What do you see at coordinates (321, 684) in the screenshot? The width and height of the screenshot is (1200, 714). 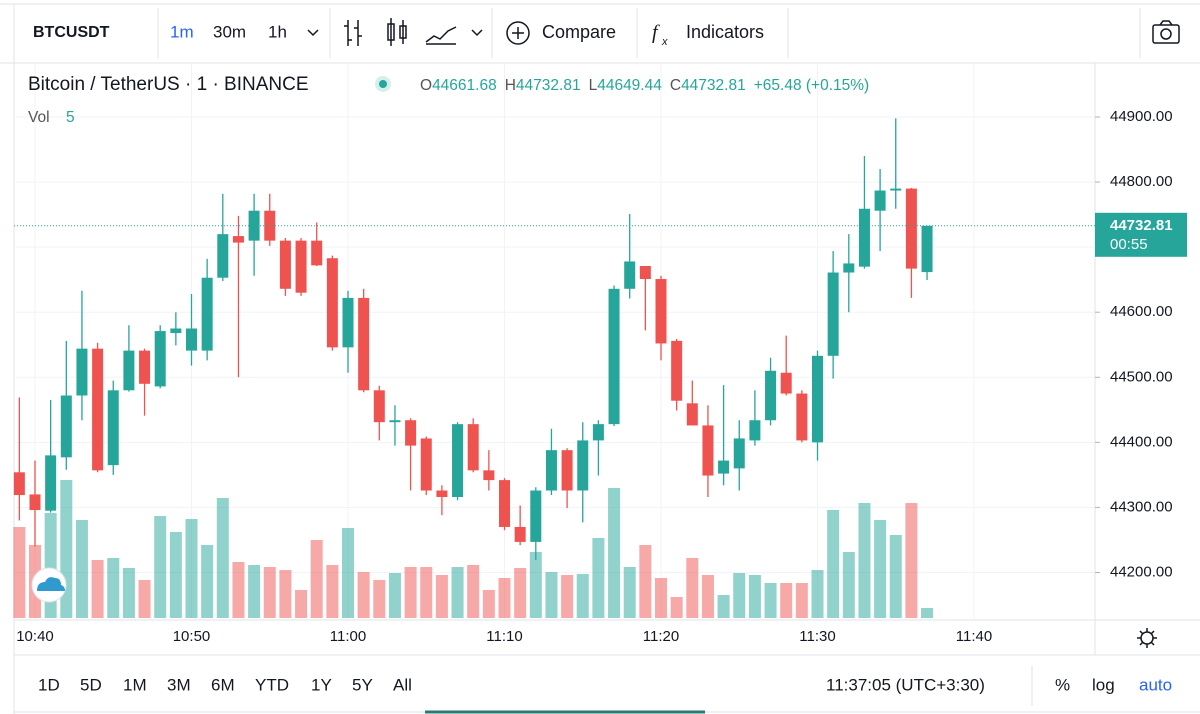 I see `range-button: 1Y` at bounding box center [321, 684].